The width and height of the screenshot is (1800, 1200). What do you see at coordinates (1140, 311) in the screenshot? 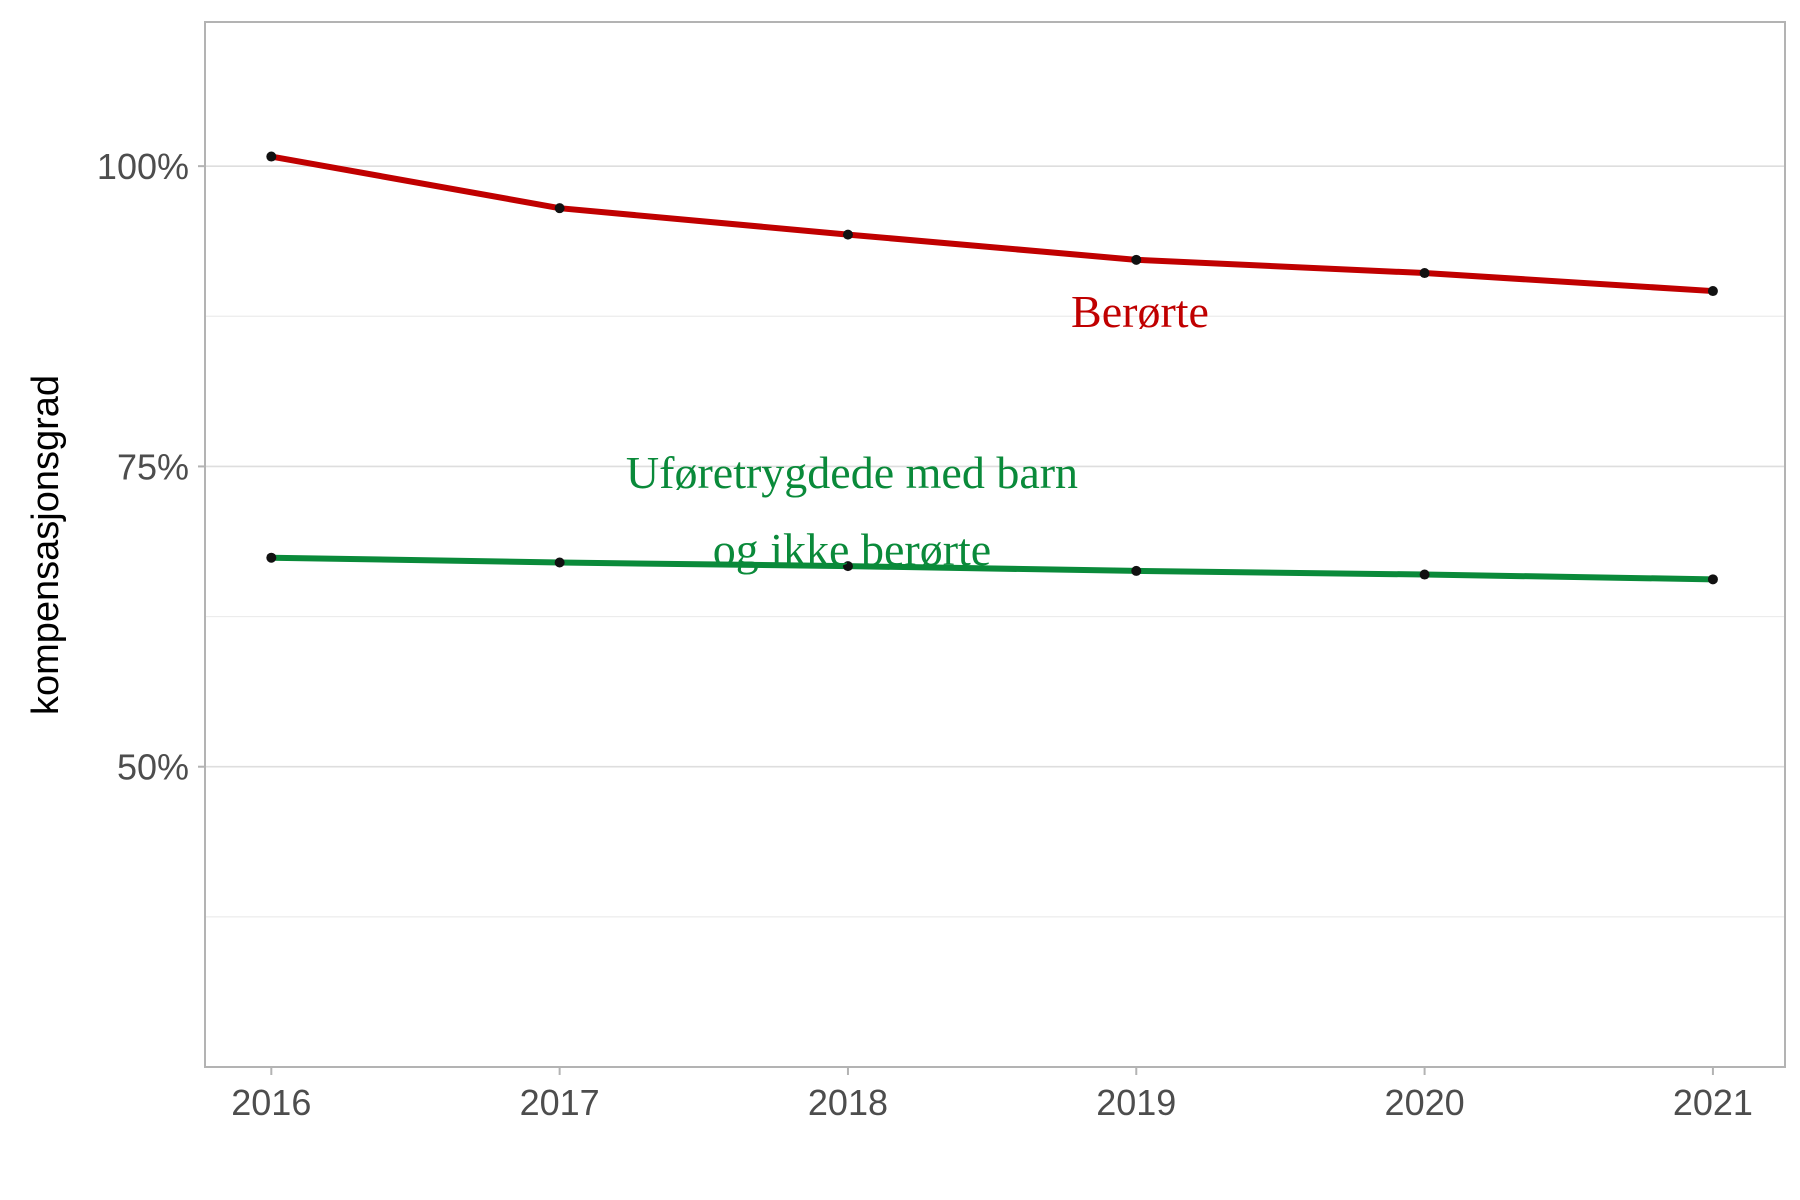
I see `series-label: Berørte` at bounding box center [1140, 311].